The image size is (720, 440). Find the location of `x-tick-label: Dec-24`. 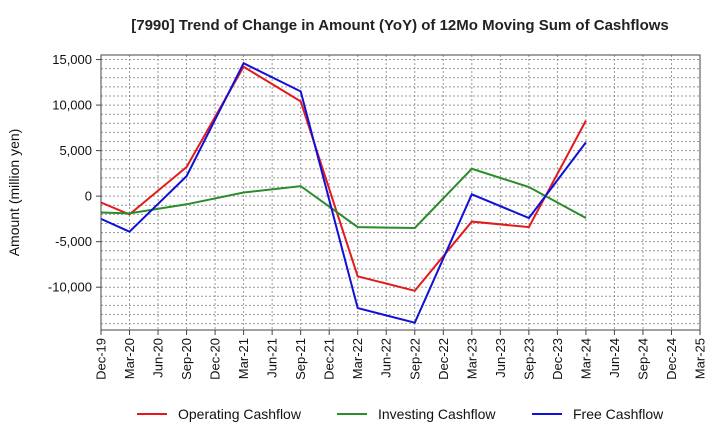

x-tick-label: Dec-24 is located at coordinates (671, 359).